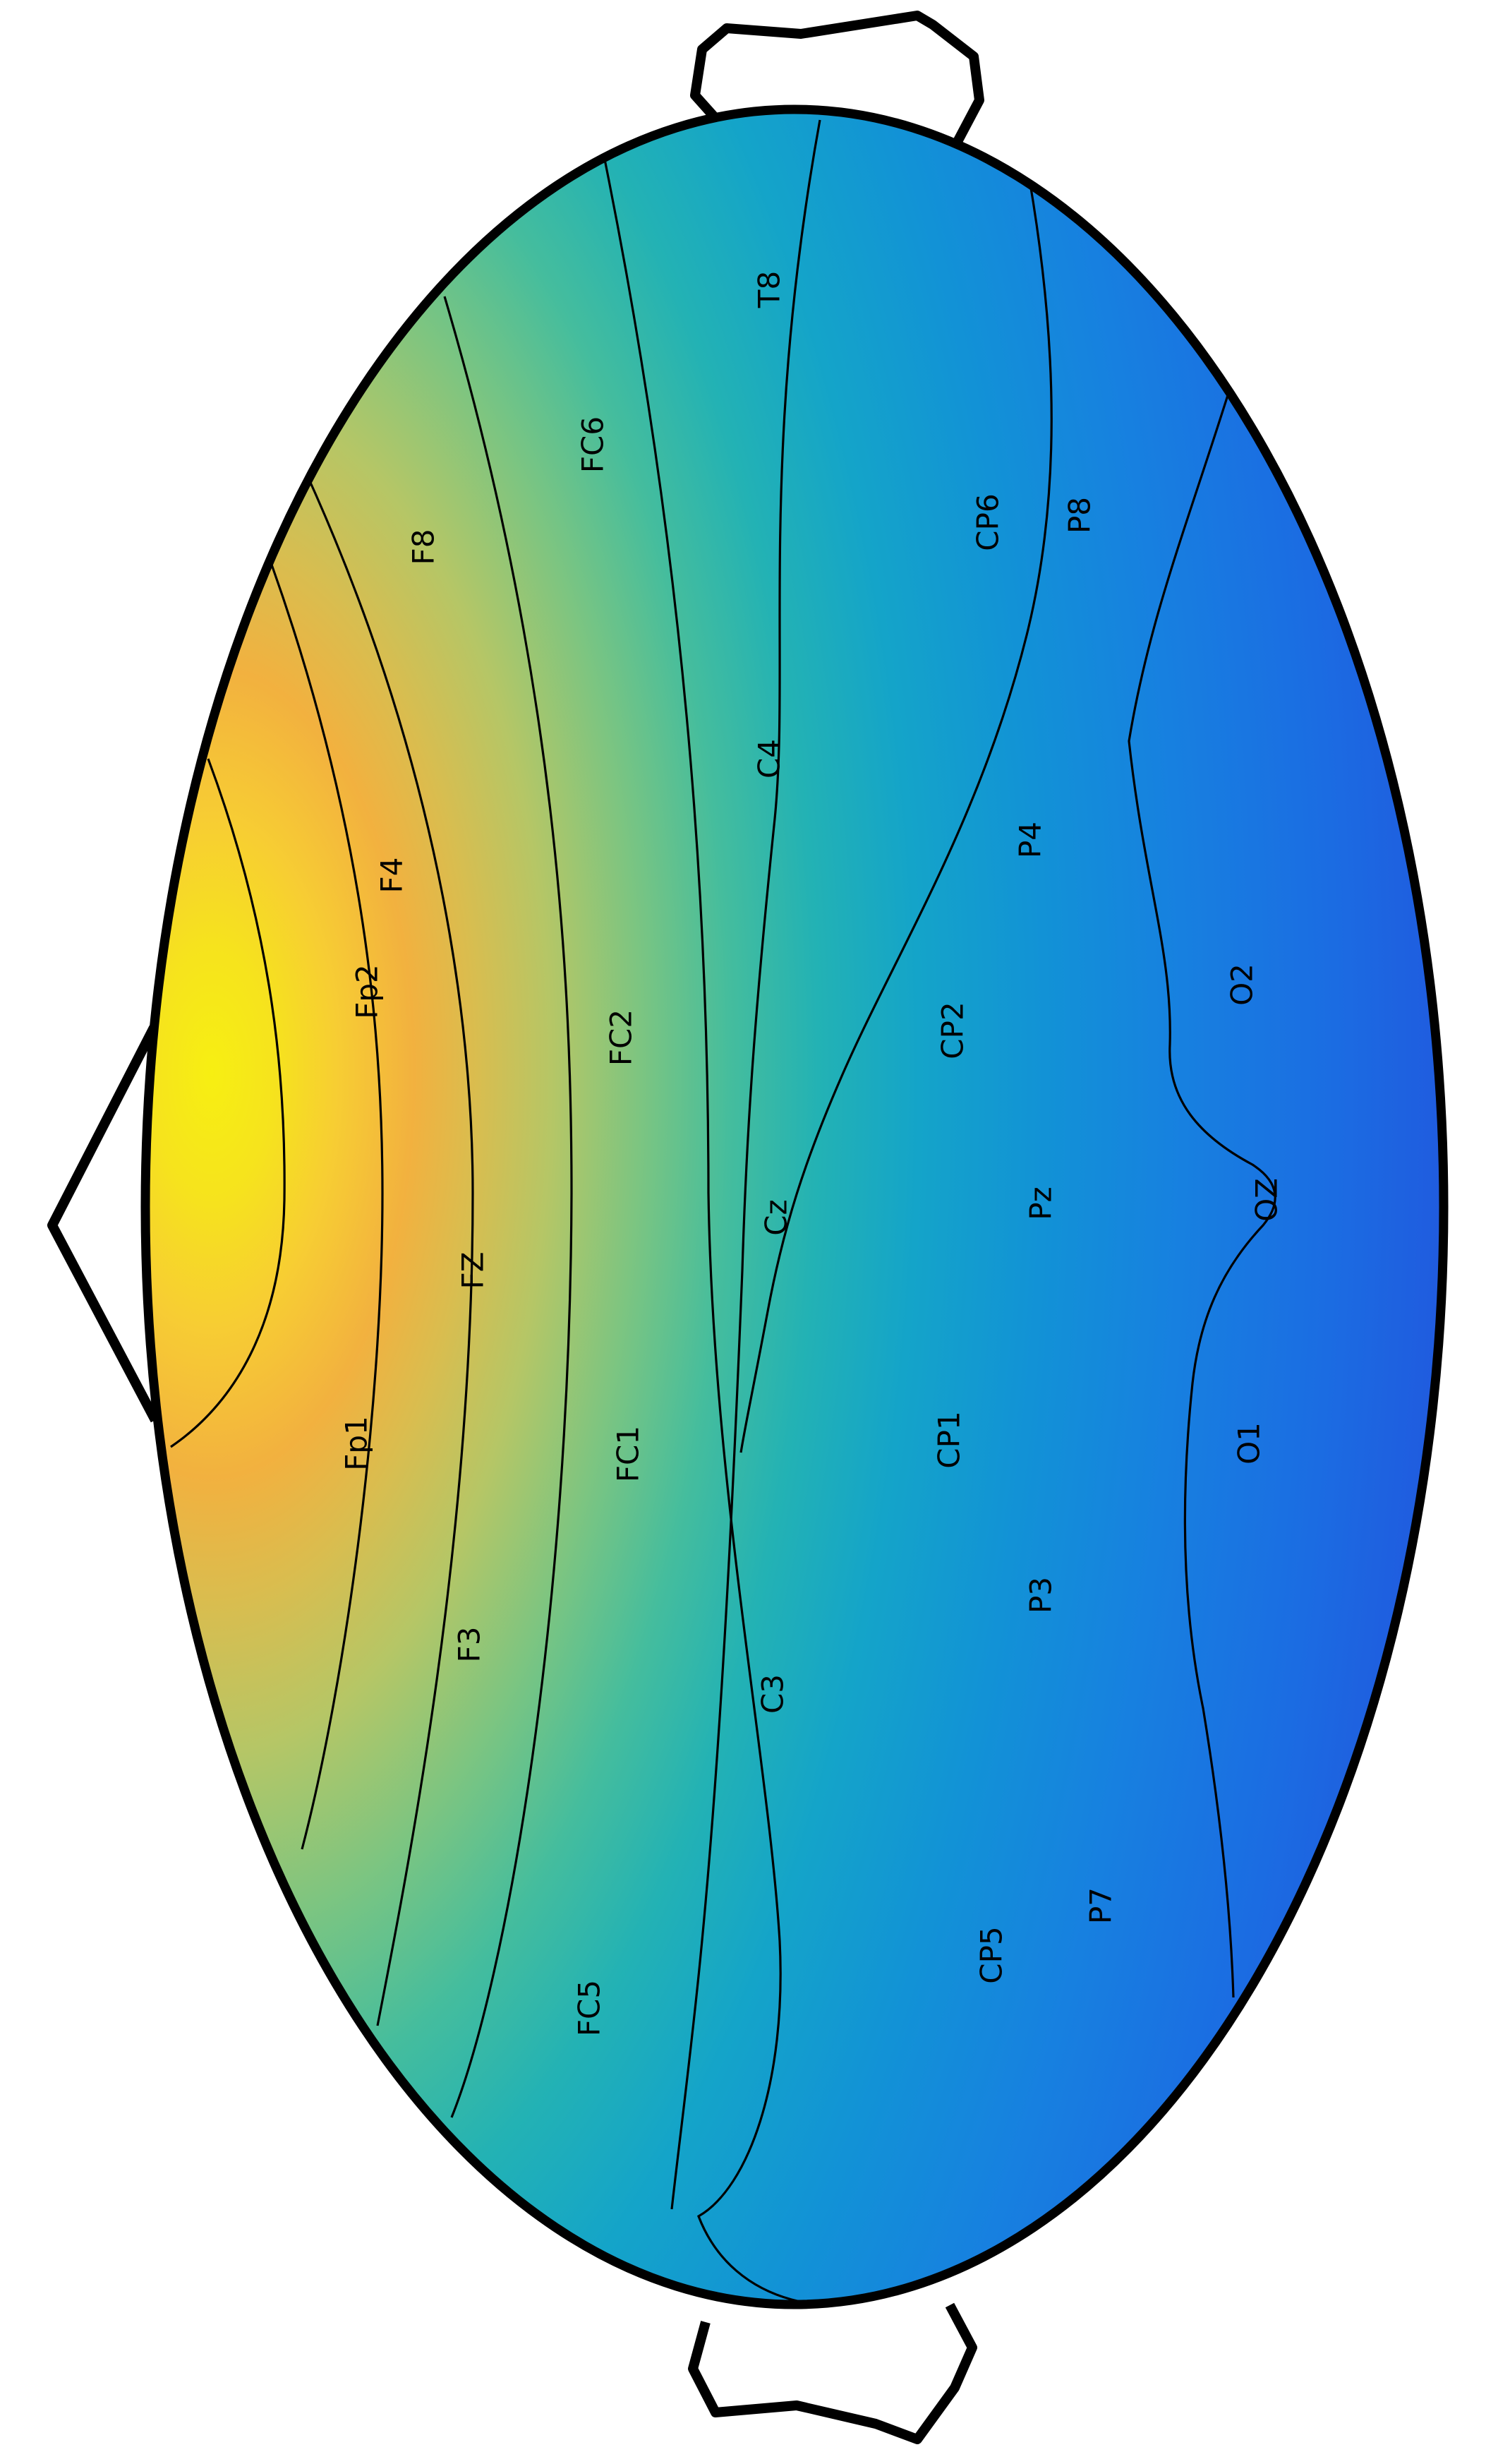 This screenshot has height=2464, width=1498. What do you see at coordinates (392, 876) in the screenshot?
I see `electrode-label-F4: F4` at bounding box center [392, 876].